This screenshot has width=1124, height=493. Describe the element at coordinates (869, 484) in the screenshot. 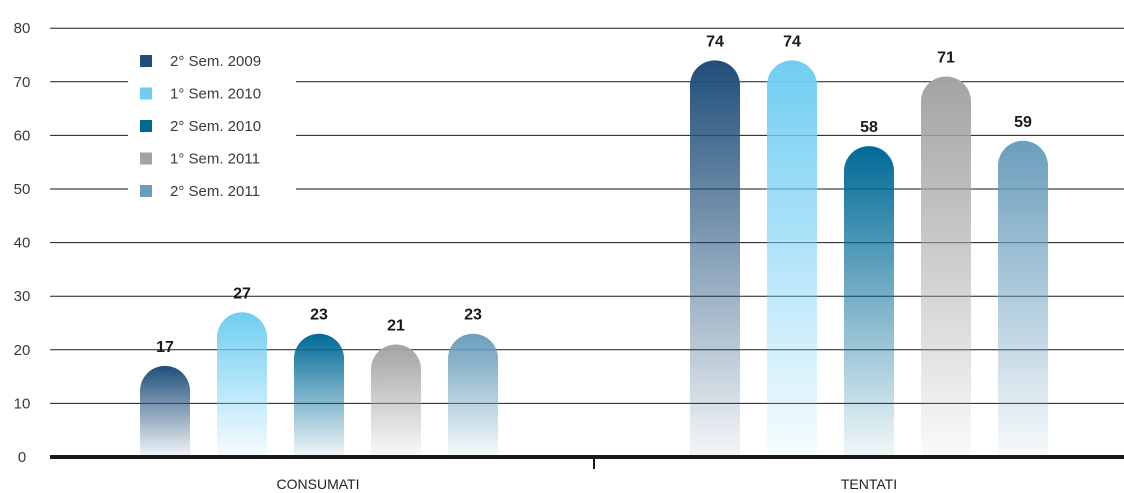

I see `category-label: TENTATI` at that location.